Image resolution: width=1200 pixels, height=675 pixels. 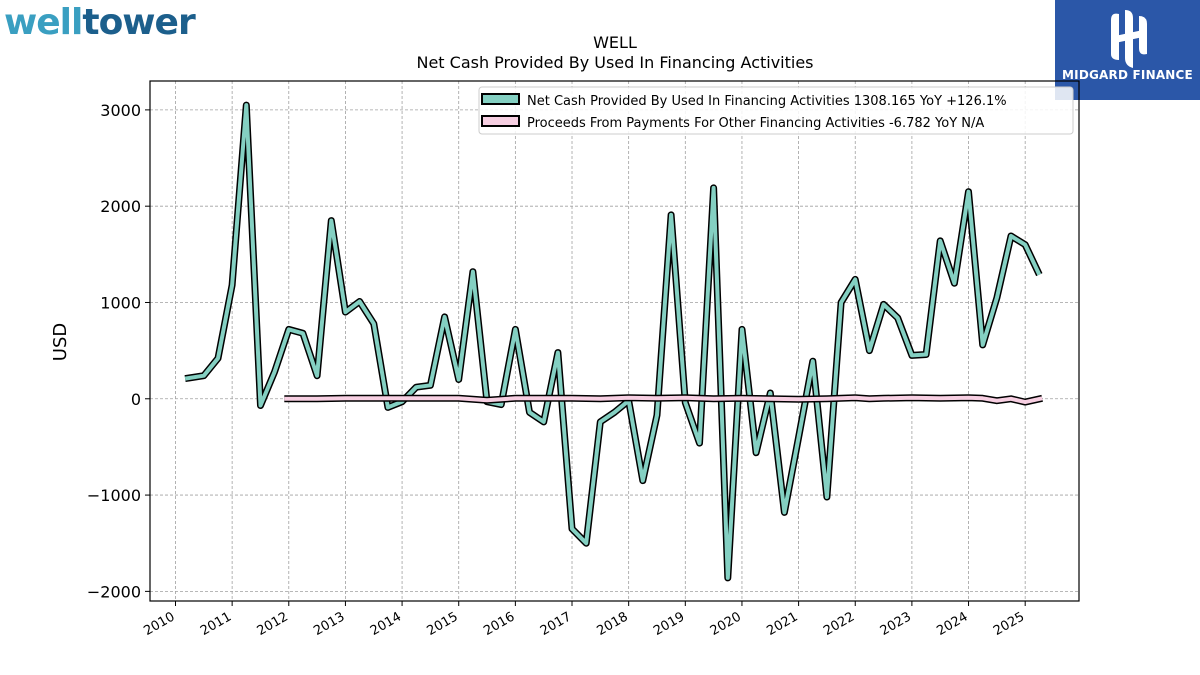 I want to click on logo-text-well: well, so click(x=43, y=22).